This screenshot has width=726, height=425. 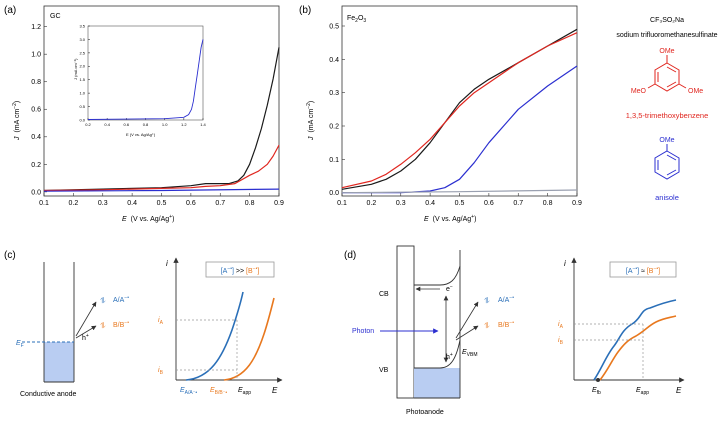 I want to click on chart-a-xticks: 0.1 0.2 0.3 0.4 0.5 0.6 0.7 0.8 0.9, so click(x=161, y=200).